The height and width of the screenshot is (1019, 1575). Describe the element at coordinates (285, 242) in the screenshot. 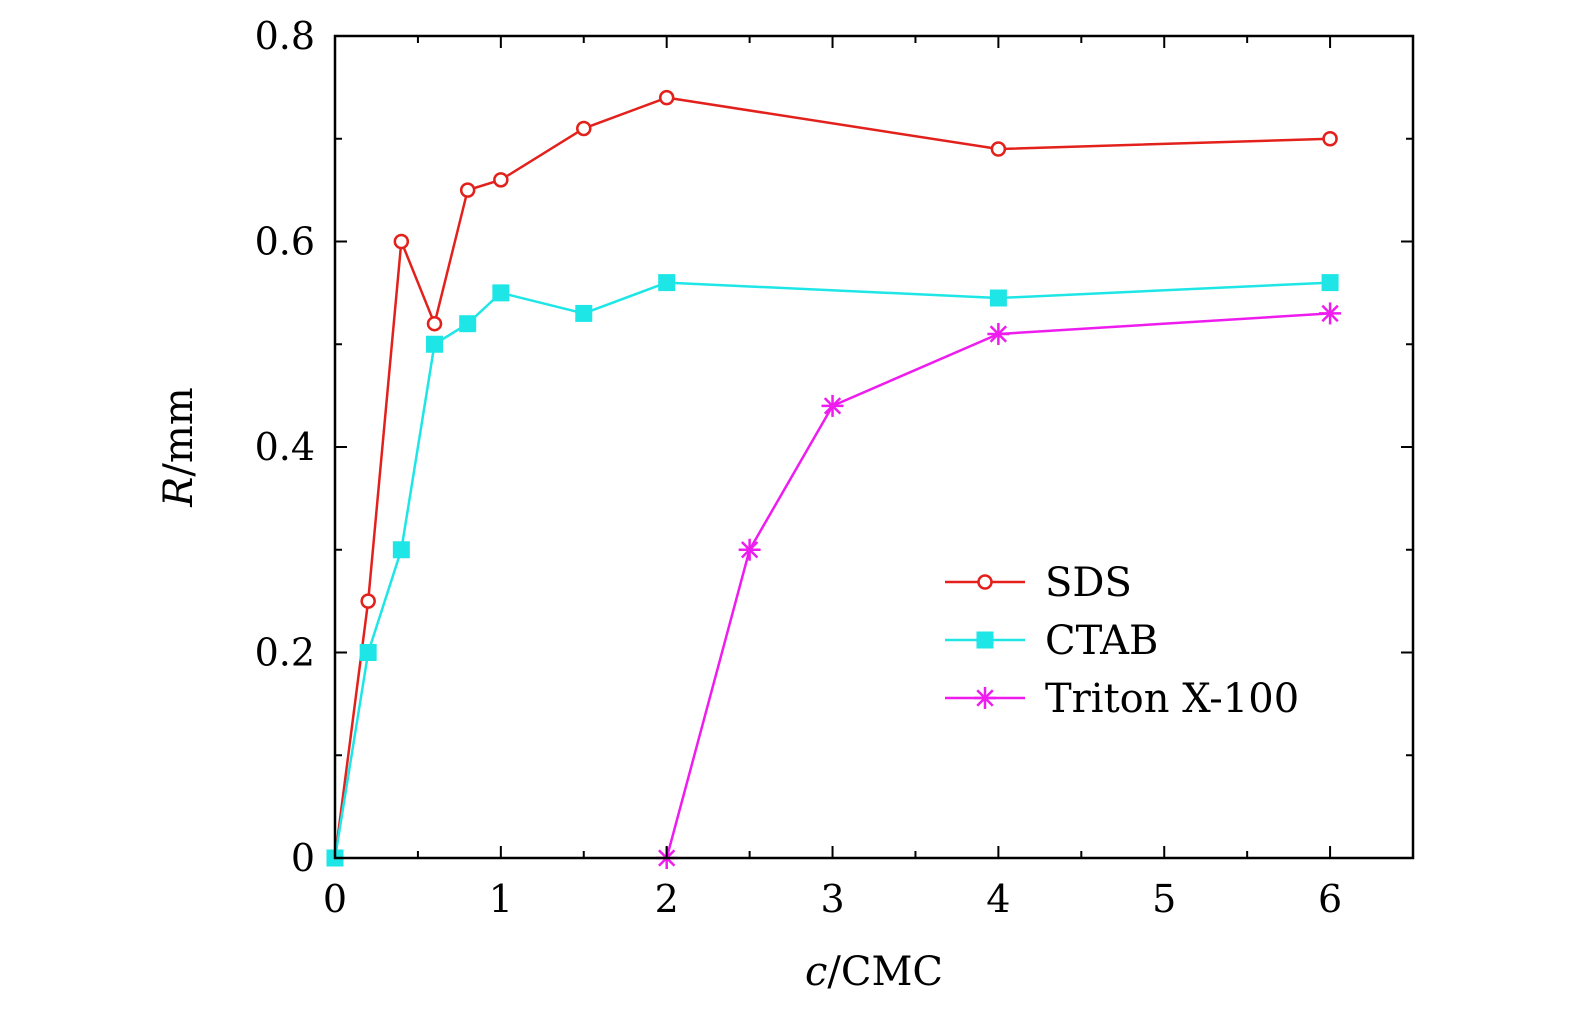

I see `y-tick-label: 0.6` at that location.